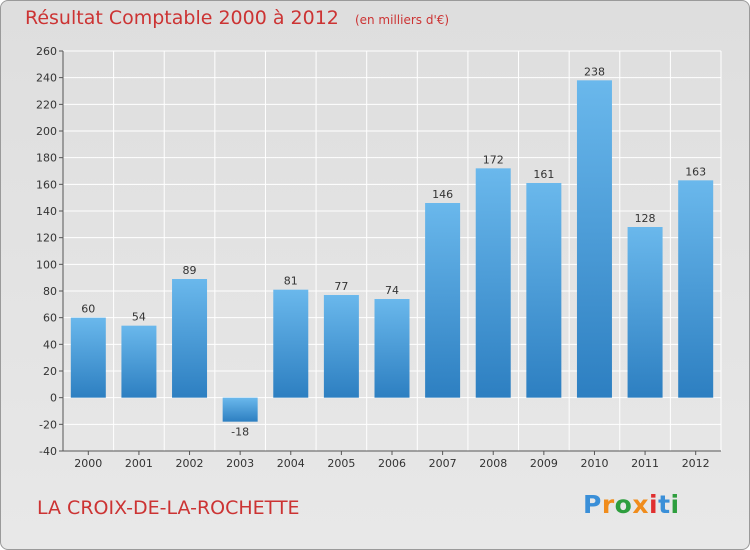 Image resolution: width=750 pixels, height=550 pixels. I want to click on logo-letter: o, so click(623, 504).